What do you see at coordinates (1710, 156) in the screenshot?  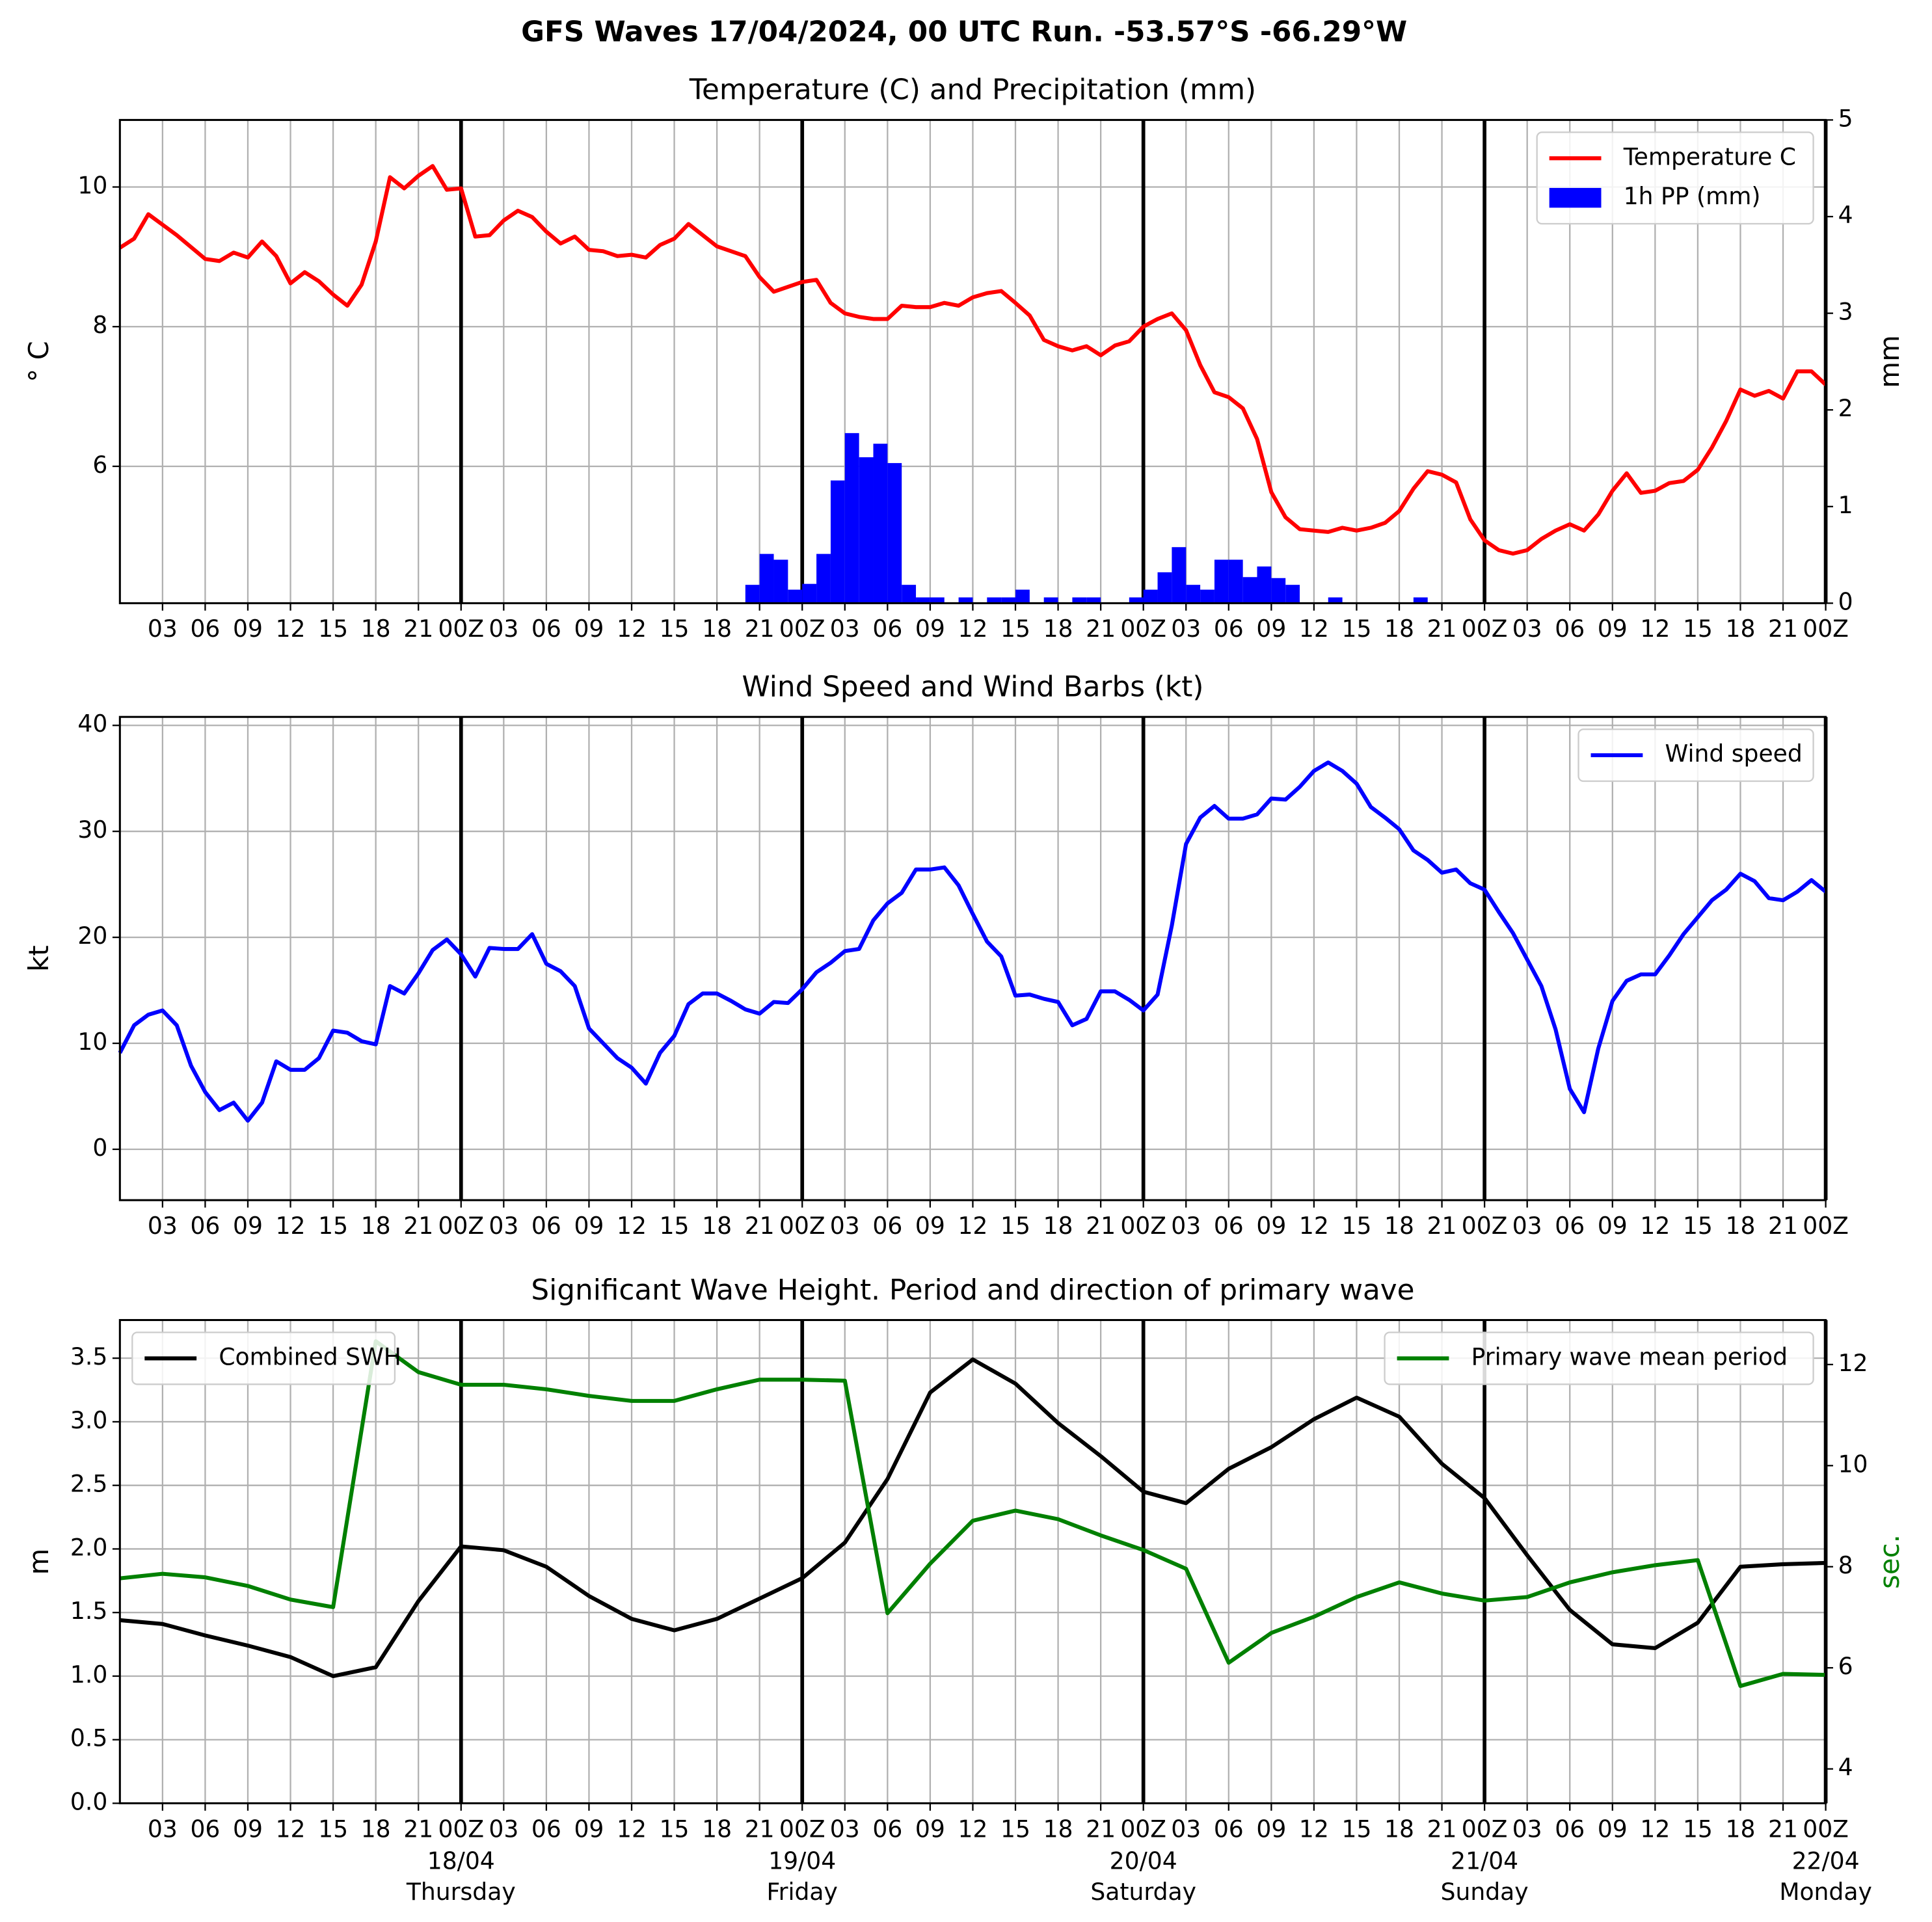 I see `legend-label: Temperature C` at bounding box center [1710, 156].